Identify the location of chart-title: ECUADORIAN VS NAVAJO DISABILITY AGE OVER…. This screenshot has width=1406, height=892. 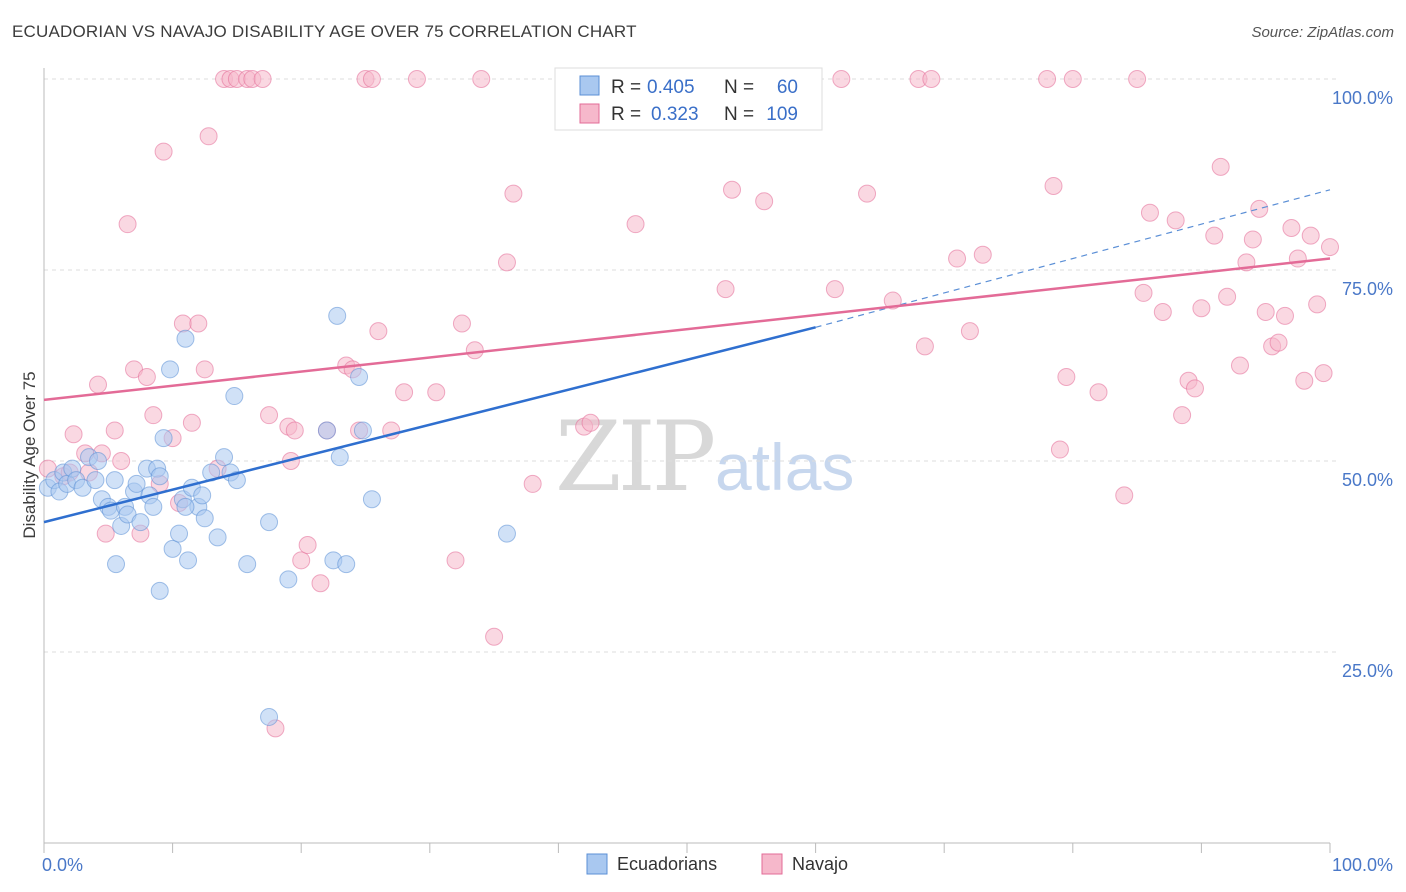
(324, 31).